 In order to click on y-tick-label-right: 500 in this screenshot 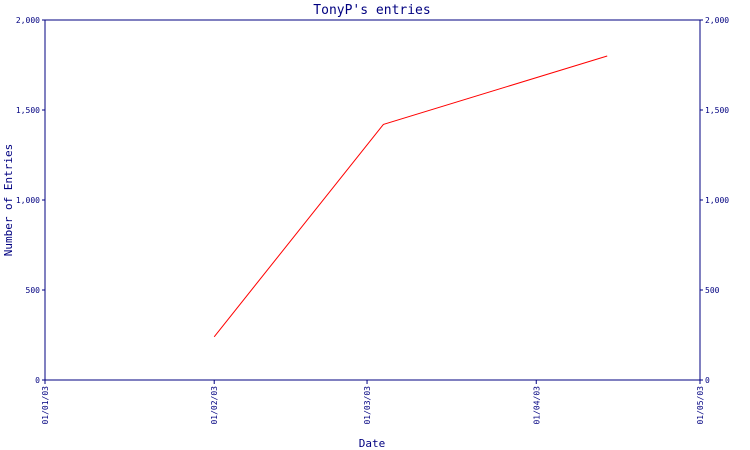, I will do `click(712, 290)`.